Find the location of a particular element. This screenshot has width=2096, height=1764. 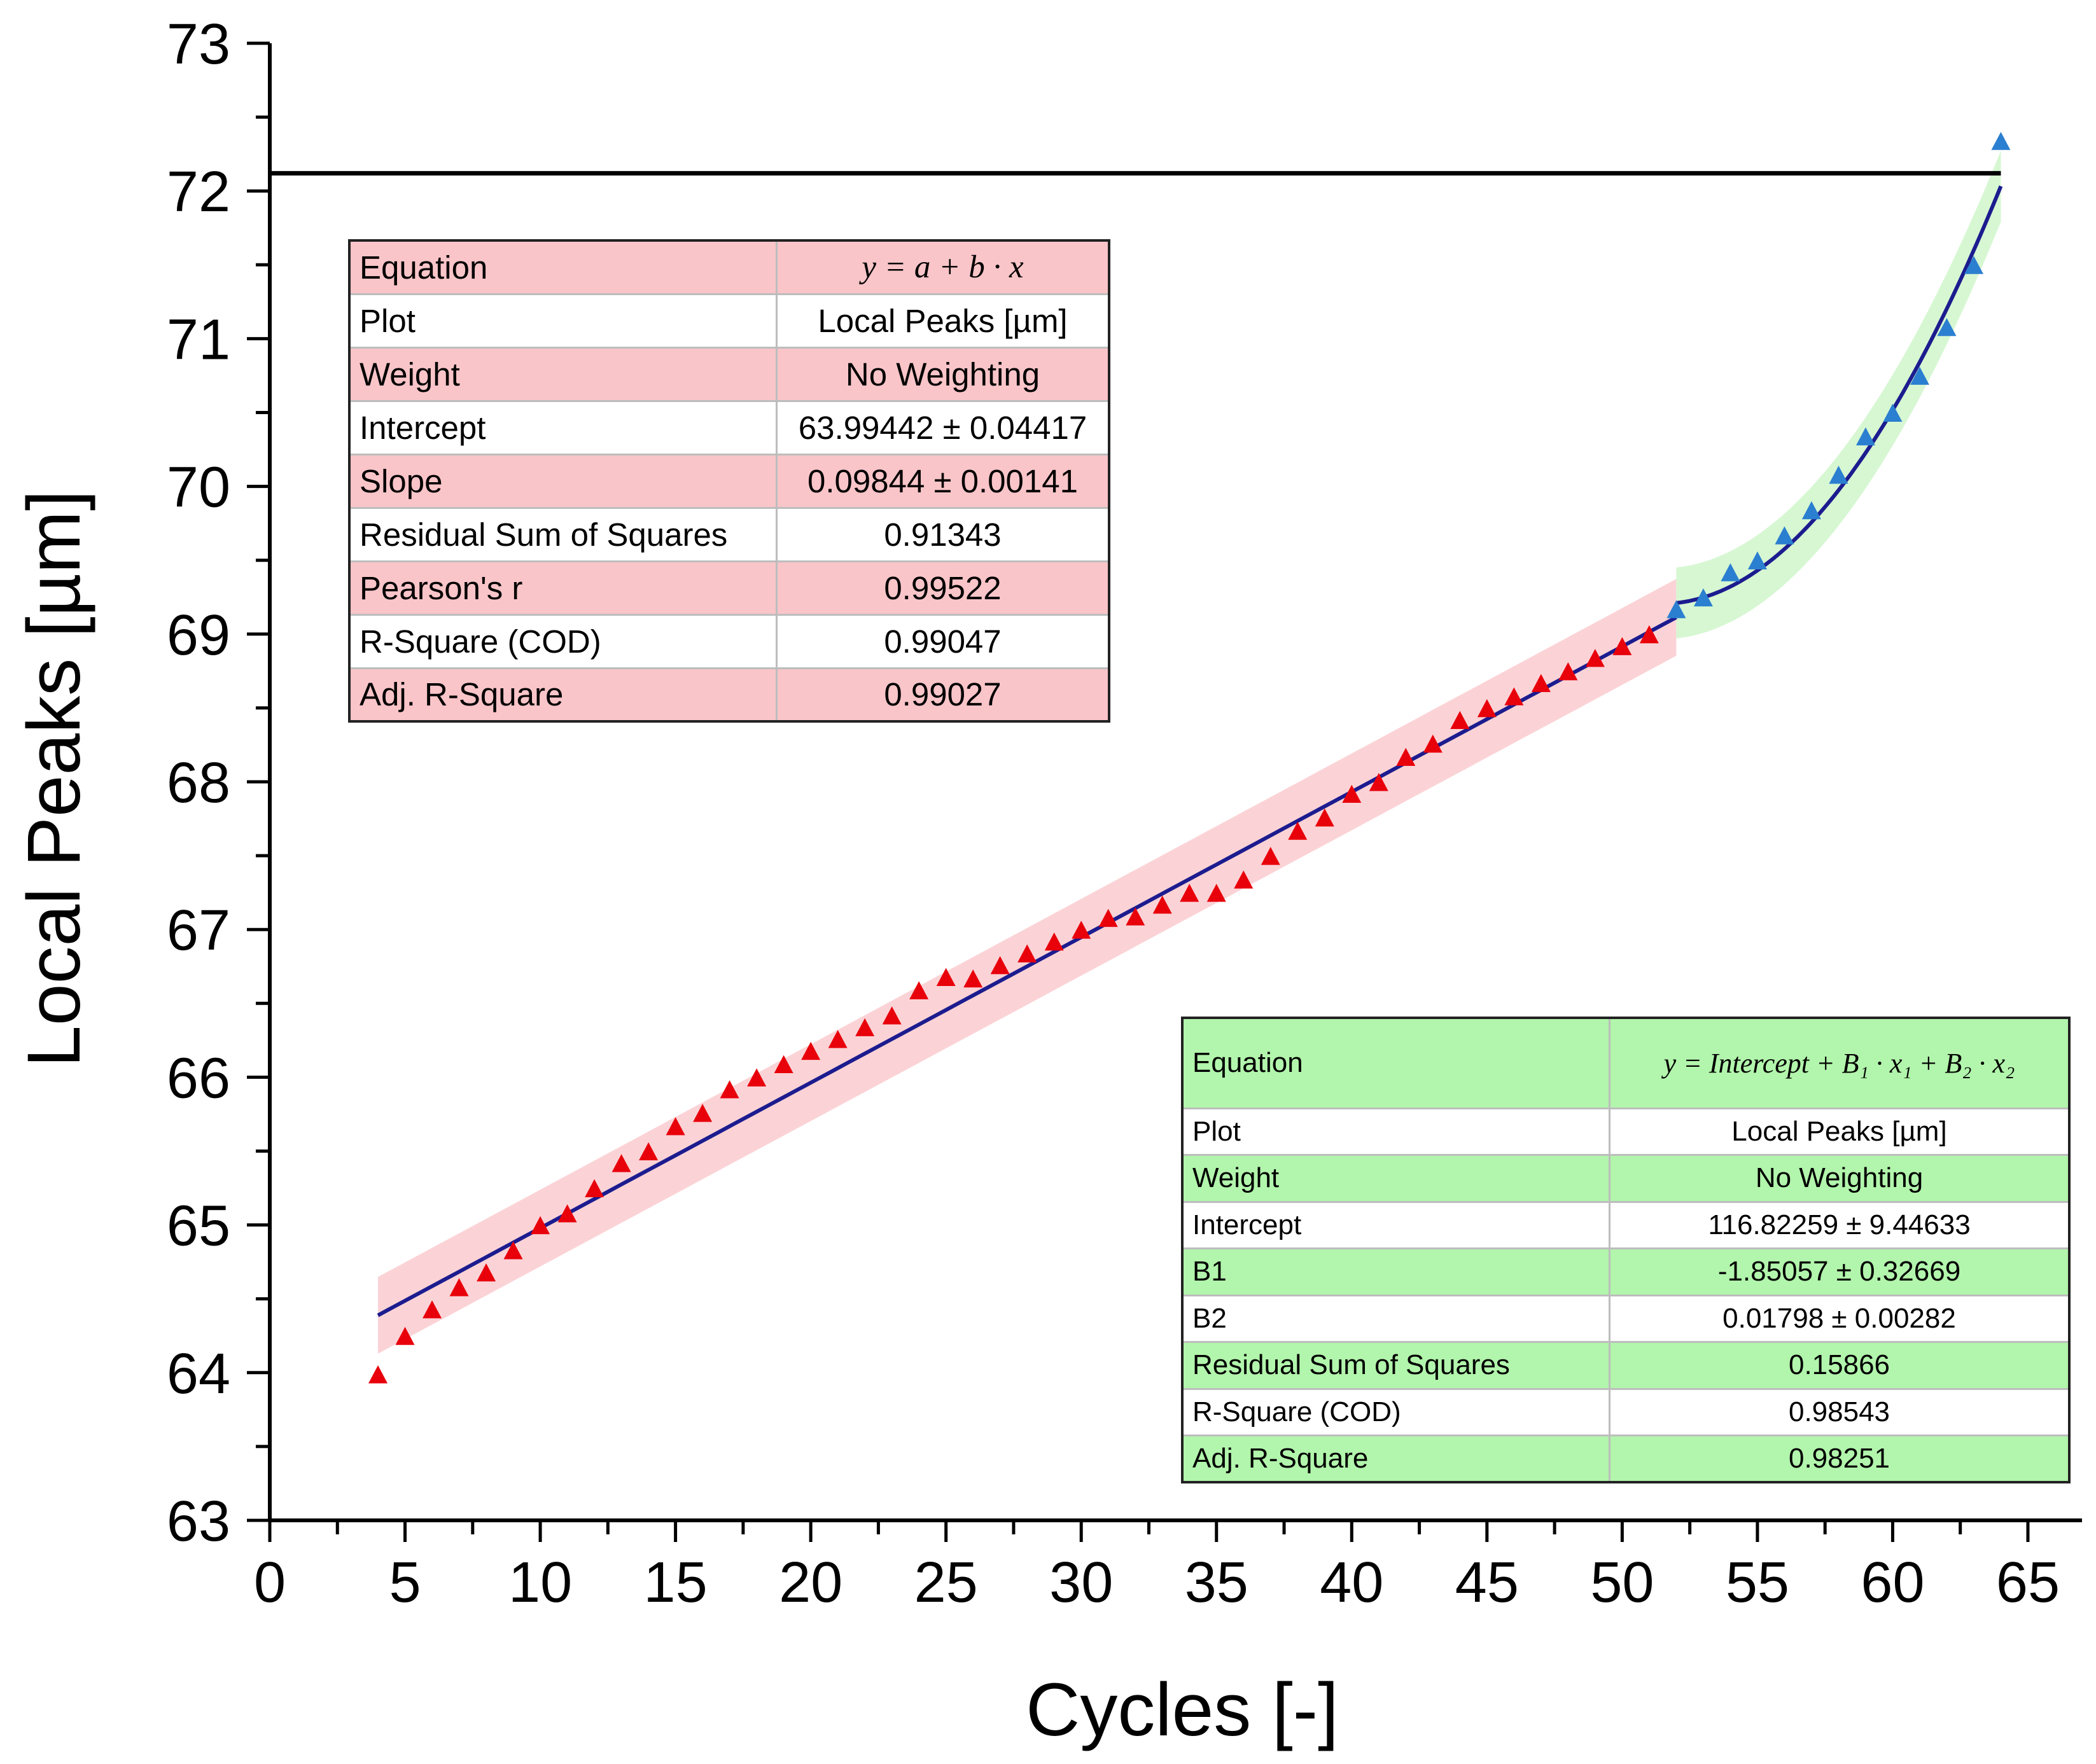

row-value: 0.98543 is located at coordinates (1840, 1412).